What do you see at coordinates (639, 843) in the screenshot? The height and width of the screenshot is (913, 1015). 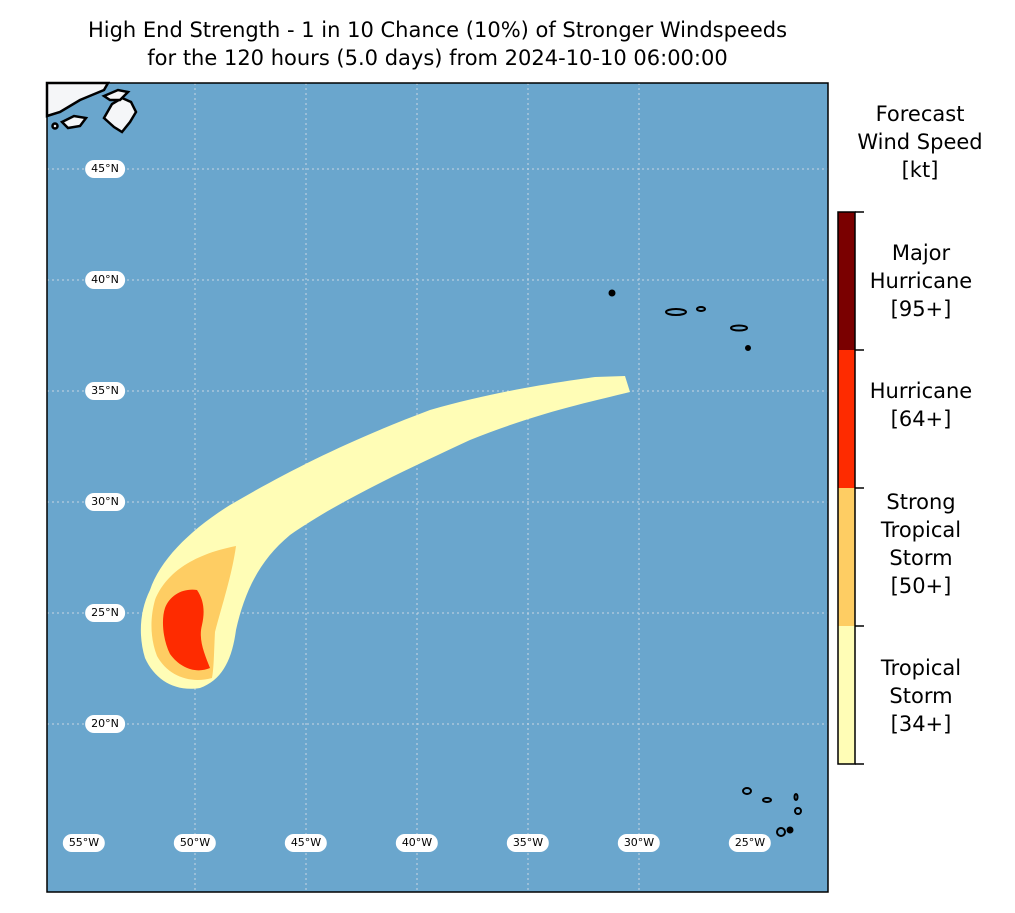 I see `lon-label-30w: 30°W` at bounding box center [639, 843].